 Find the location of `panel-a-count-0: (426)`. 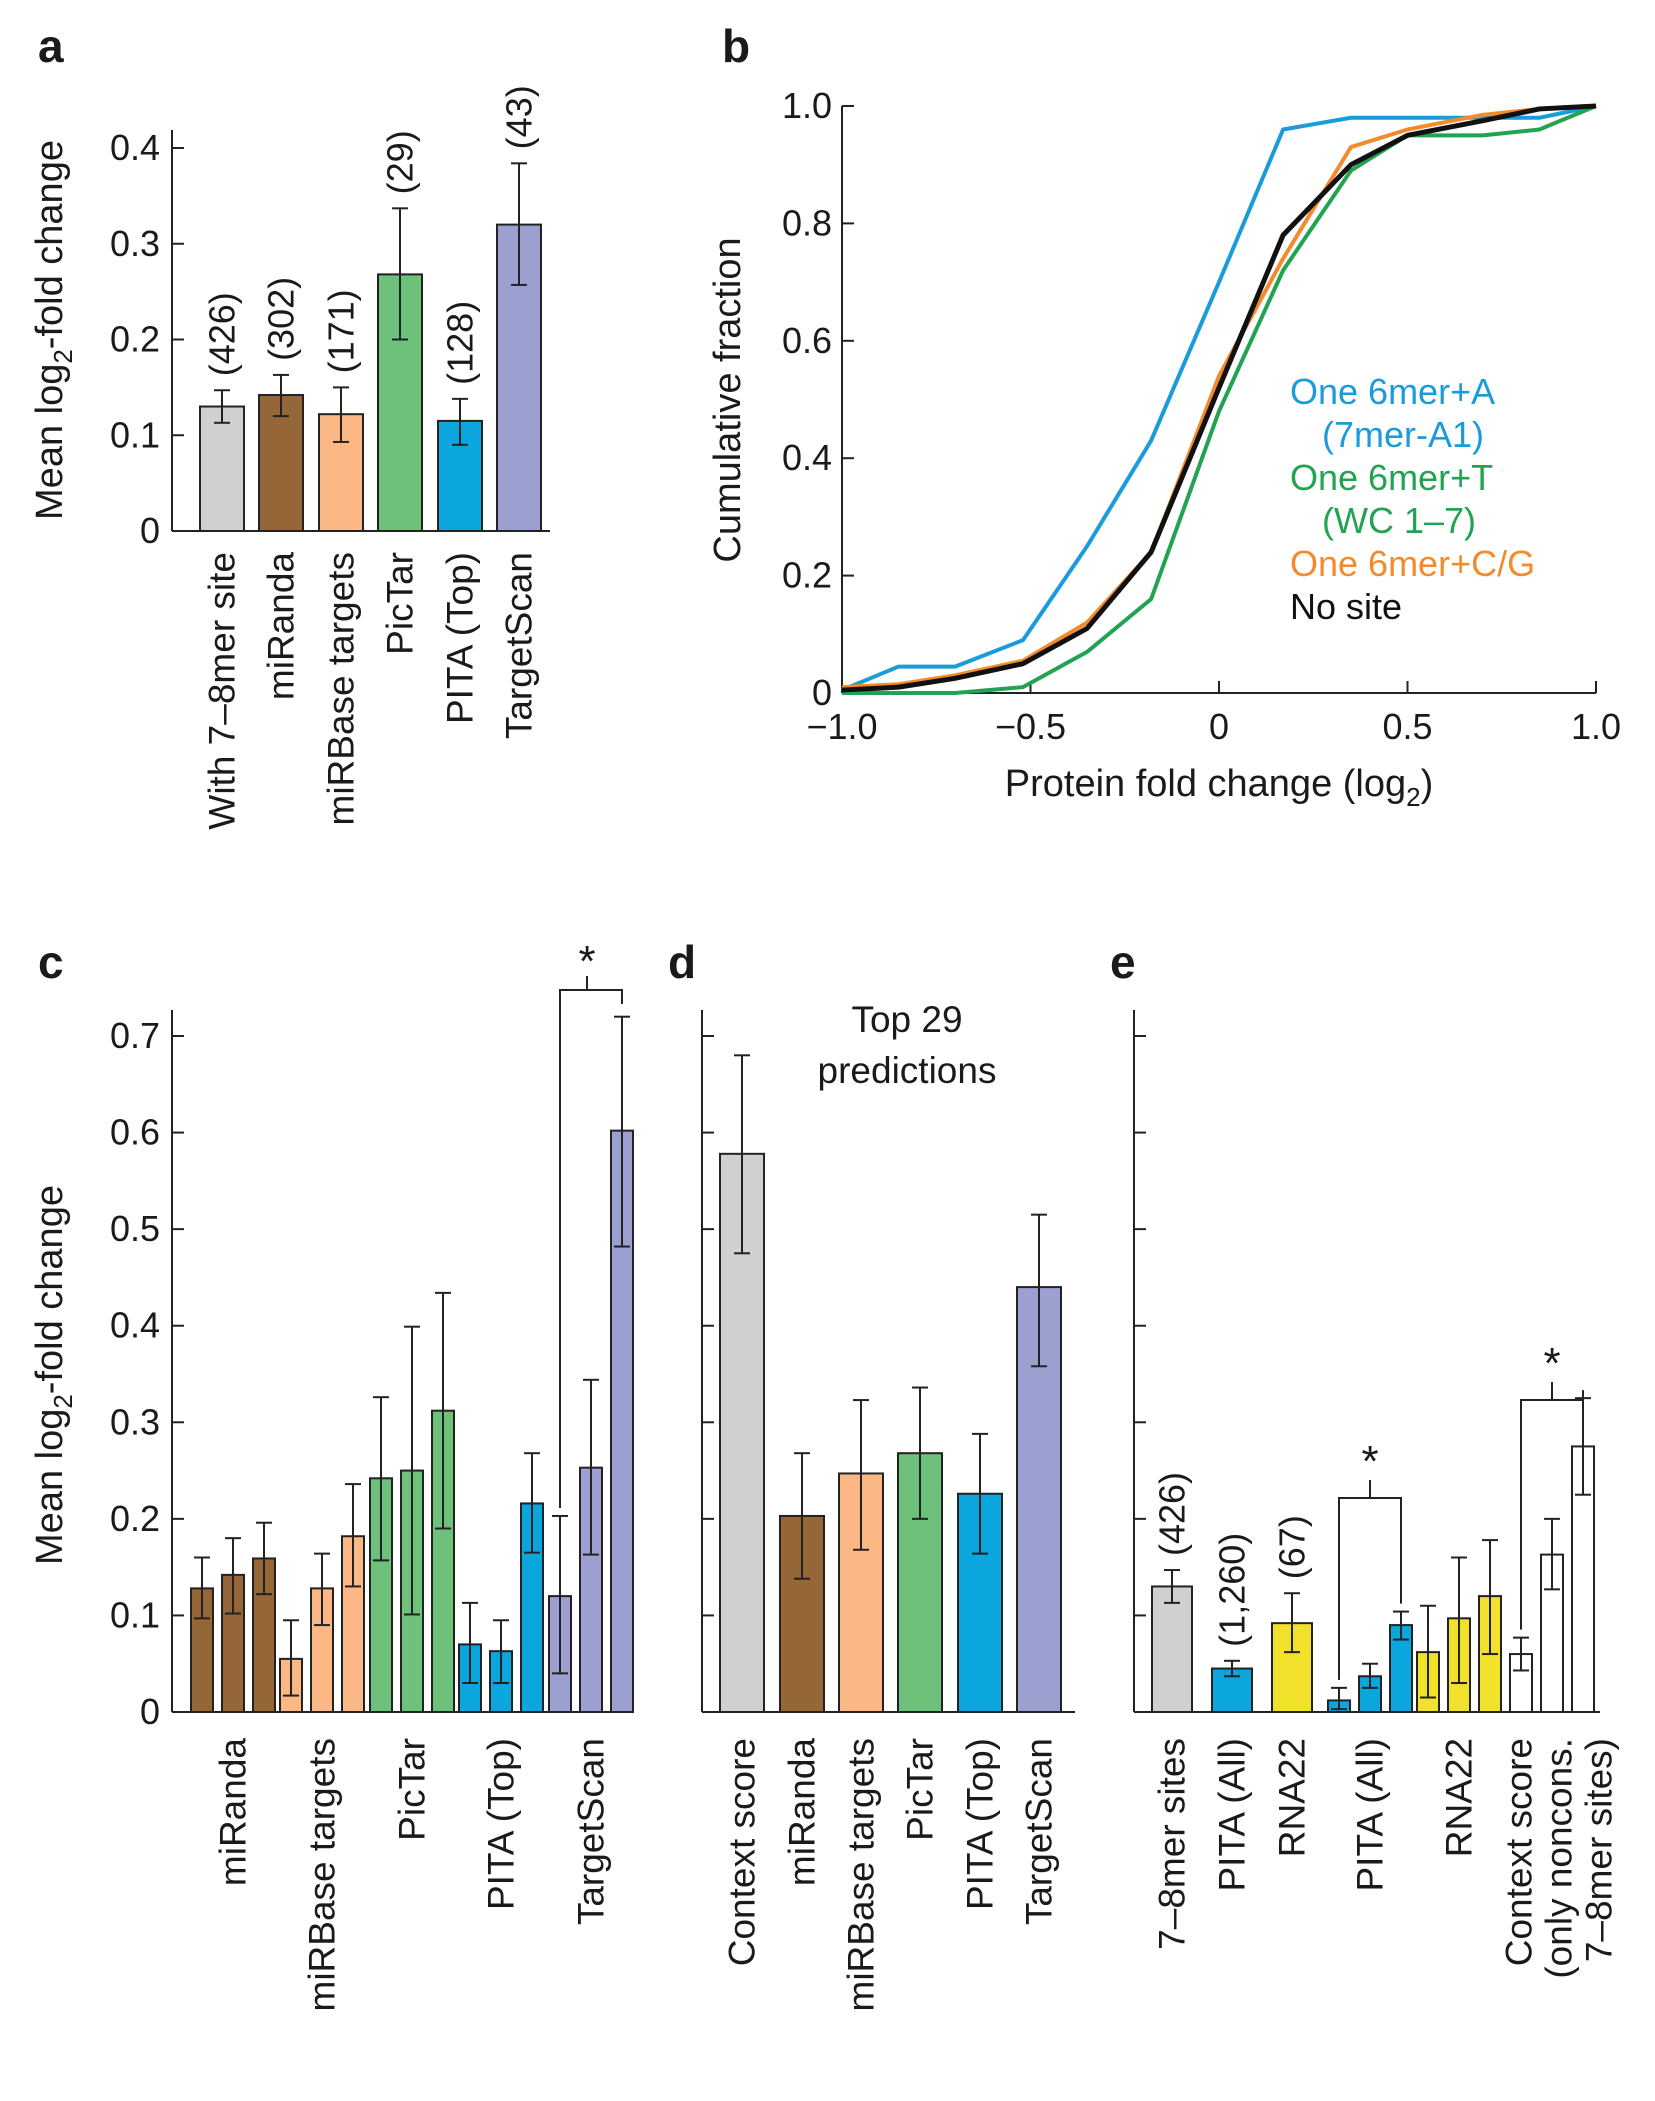

panel-a-count-0: (426) is located at coordinates (222, 334).